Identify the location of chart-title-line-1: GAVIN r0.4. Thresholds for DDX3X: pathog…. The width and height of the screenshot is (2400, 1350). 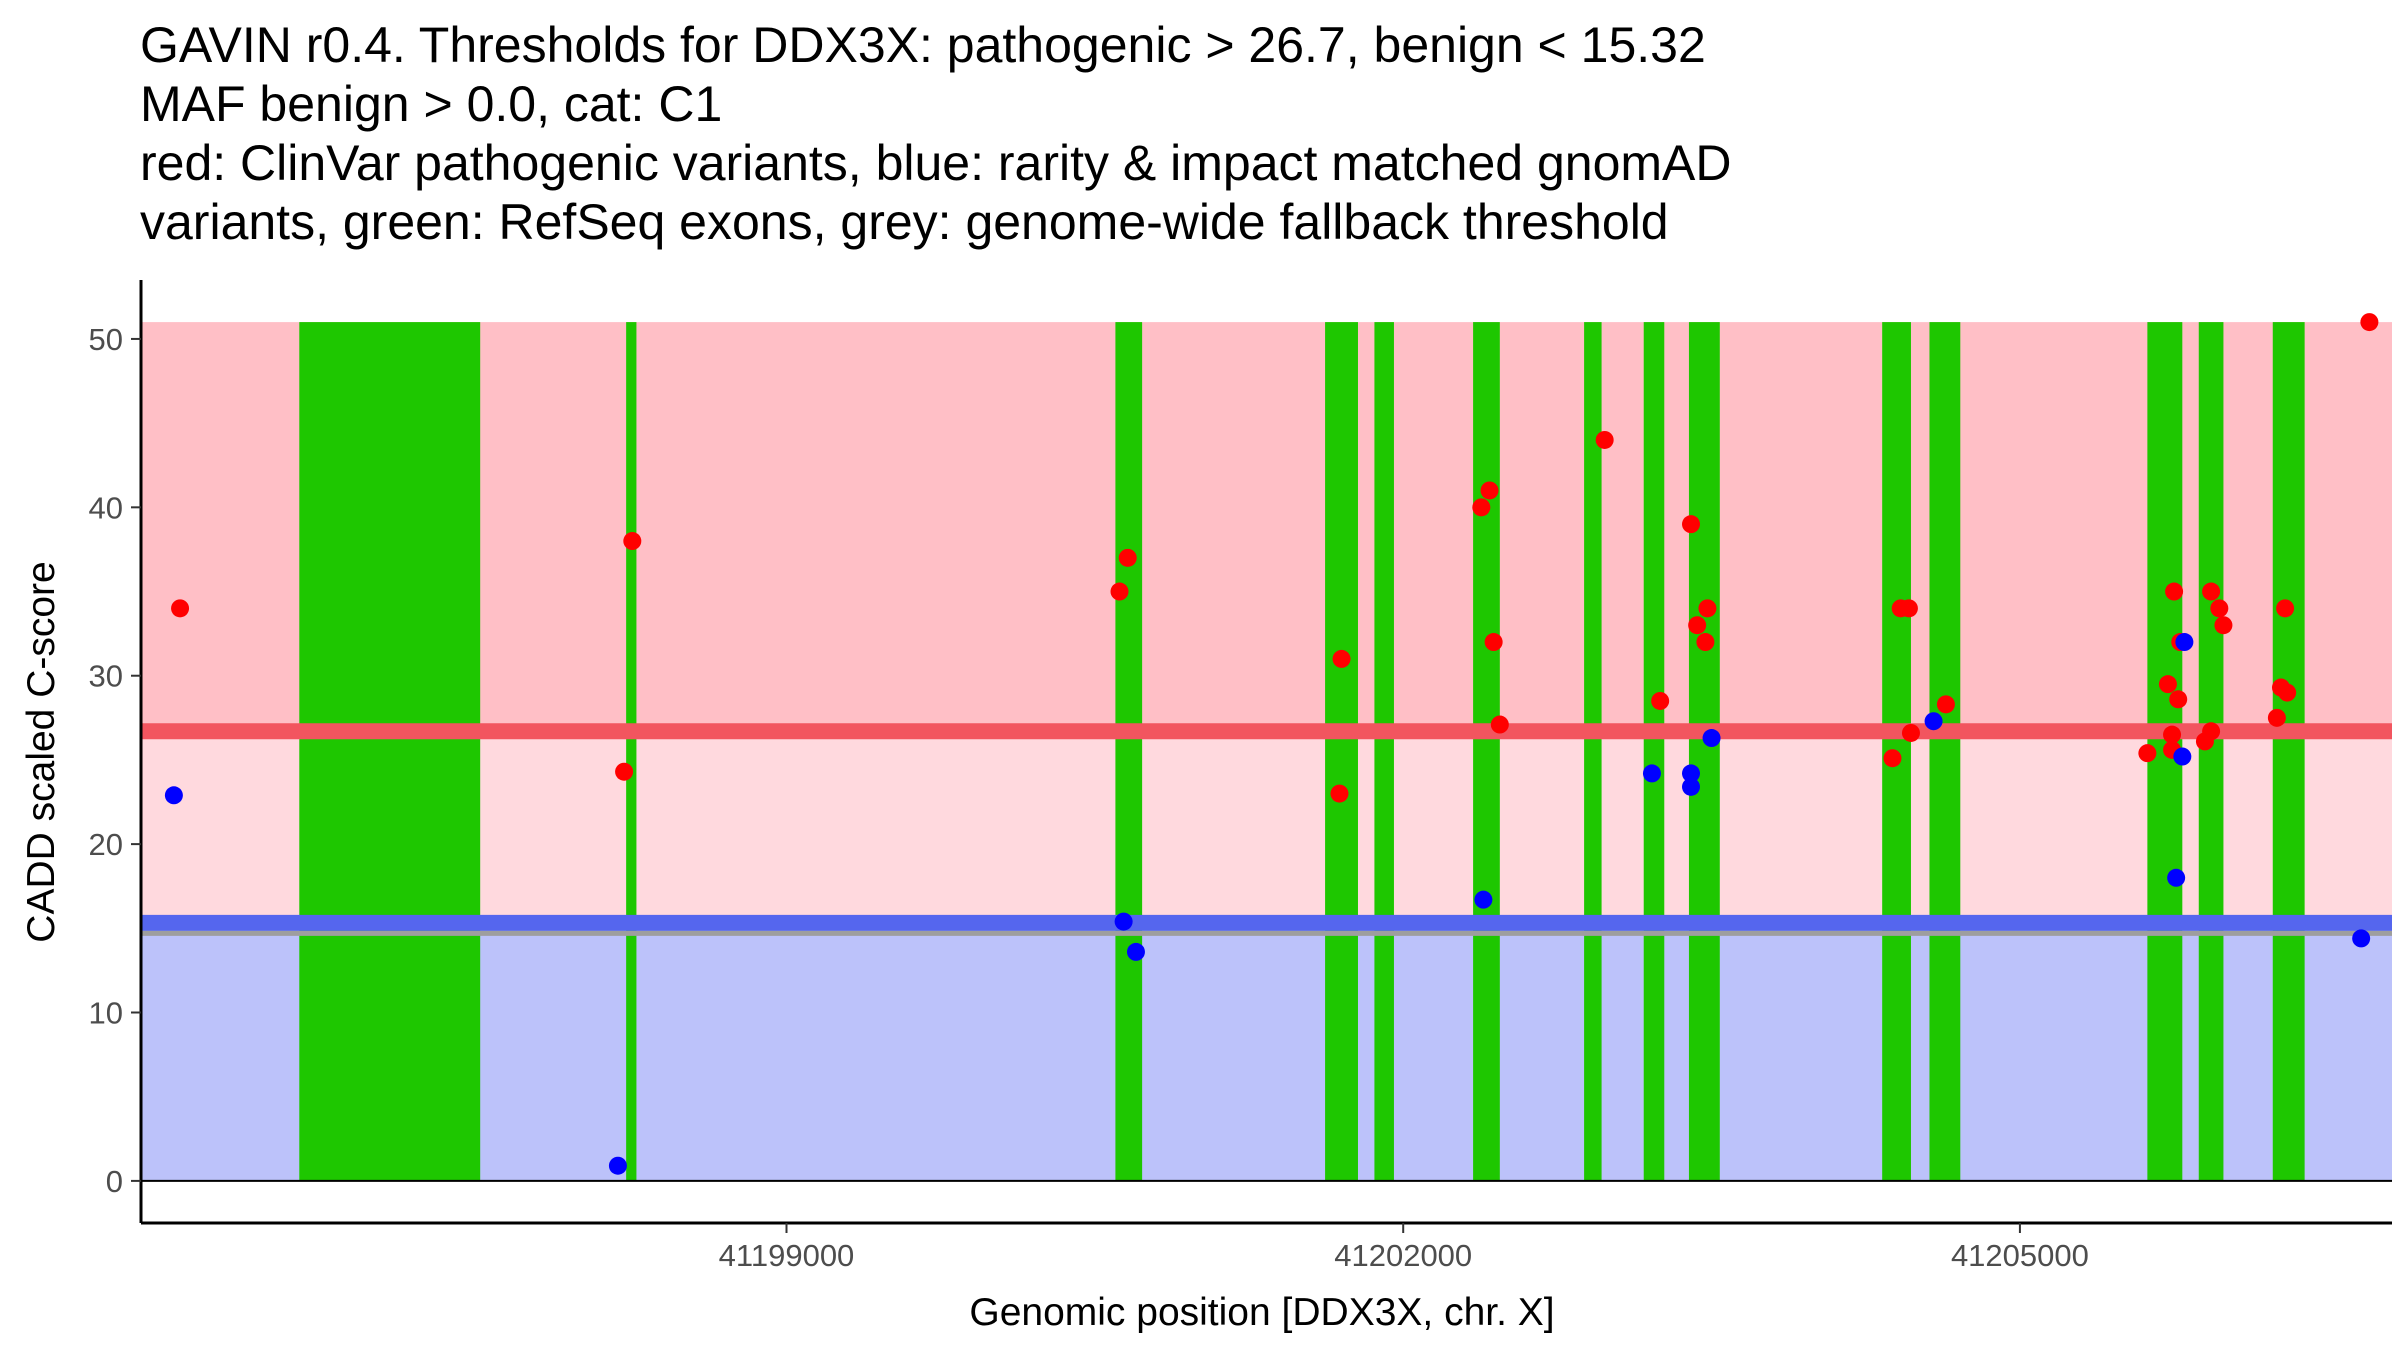
(923, 45).